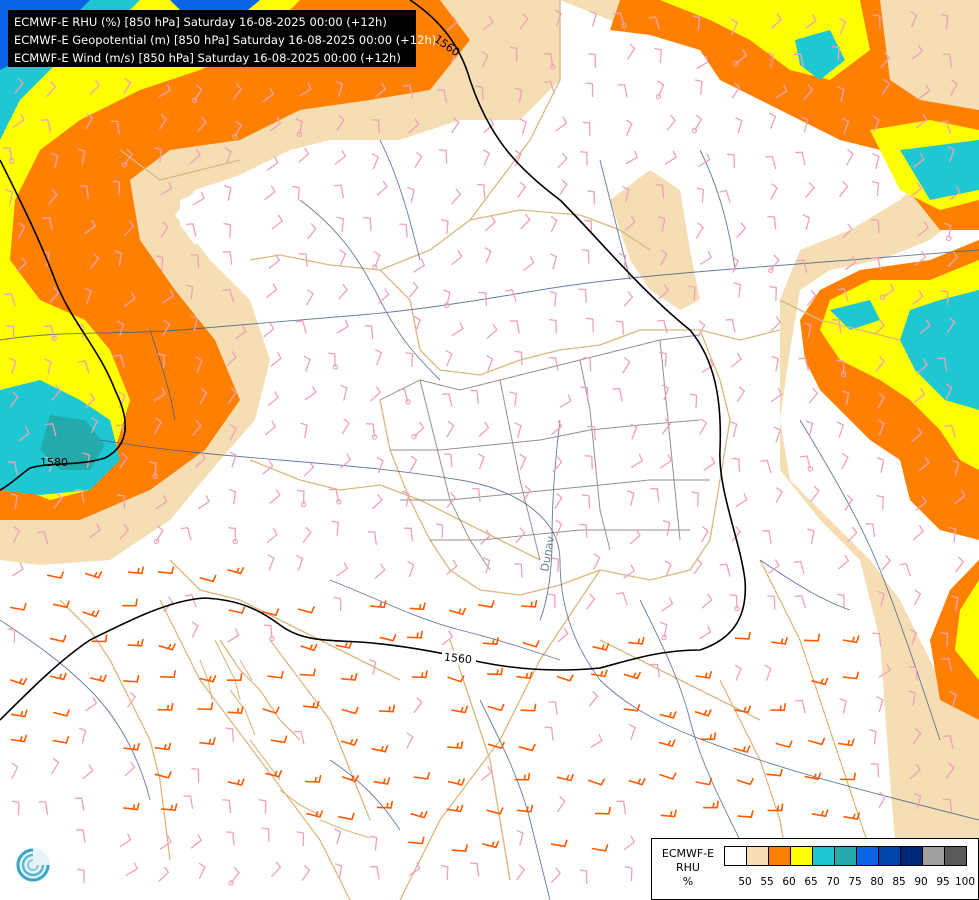 This screenshot has height=900, width=979. What do you see at coordinates (33, 865) in the screenshot?
I see `ecmwf-logo-icon` at bounding box center [33, 865].